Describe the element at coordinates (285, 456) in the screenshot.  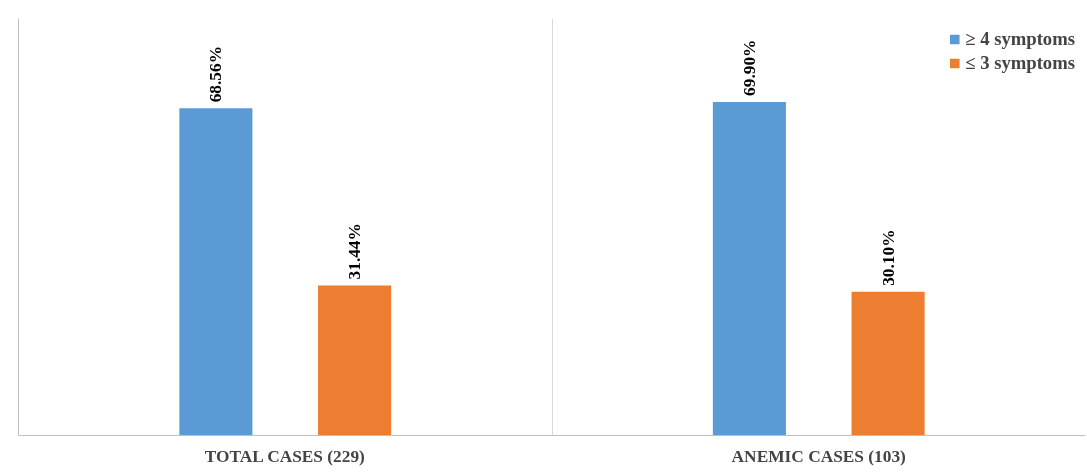
I see `x-tick-label: TOTAL CASES (229)` at that location.